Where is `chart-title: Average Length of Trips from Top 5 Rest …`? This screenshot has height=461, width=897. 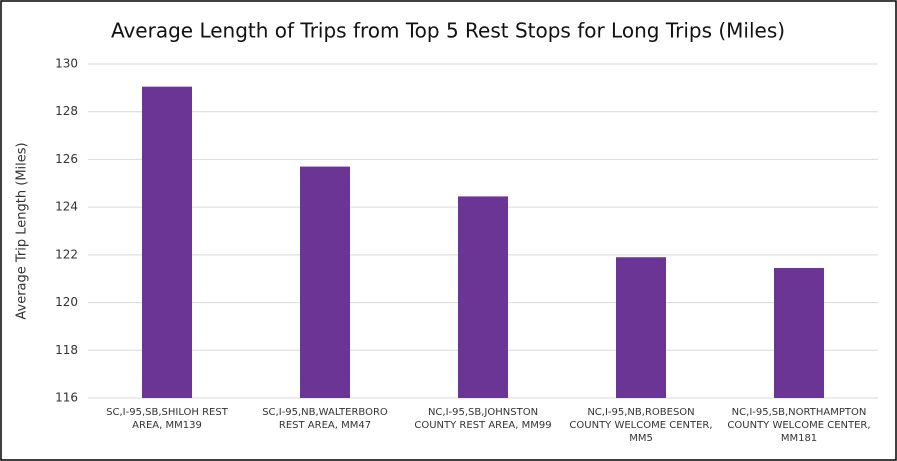 chart-title: Average Length of Trips from Top 5 Rest … is located at coordinates (448, 31).